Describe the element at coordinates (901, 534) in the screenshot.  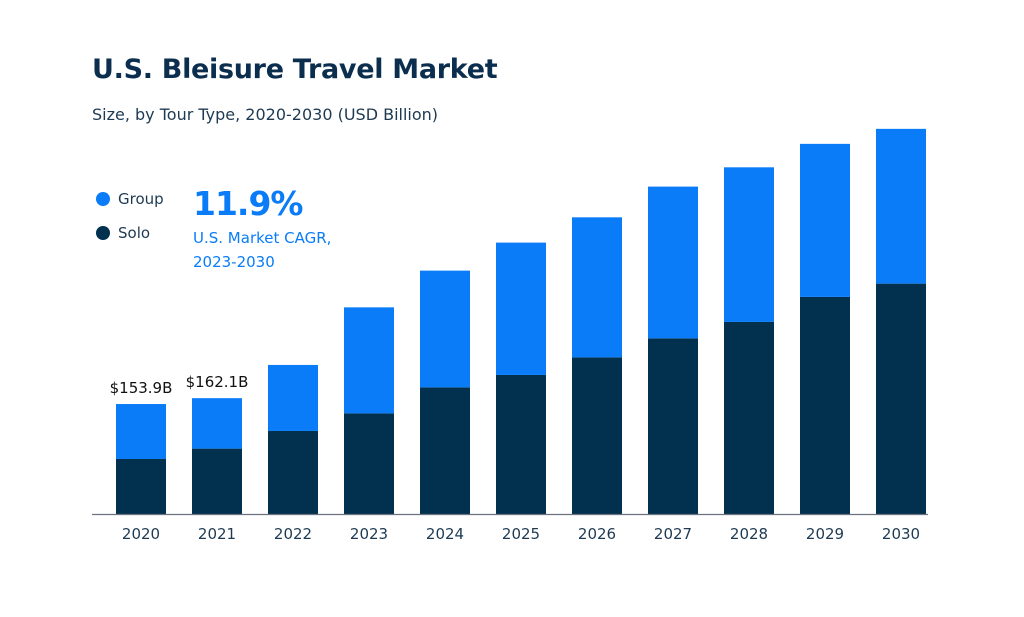
I see `x-tick-label: 2030` at that location.